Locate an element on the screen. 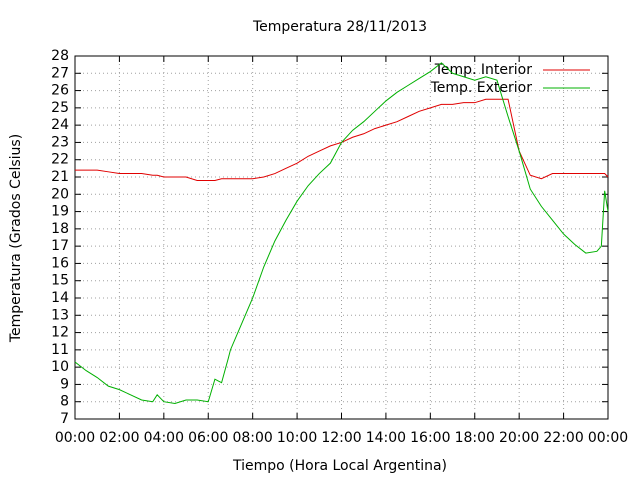 This screenshot has height=480, width=640. y-tick-label: 17 is located at coordinates (60, 246).